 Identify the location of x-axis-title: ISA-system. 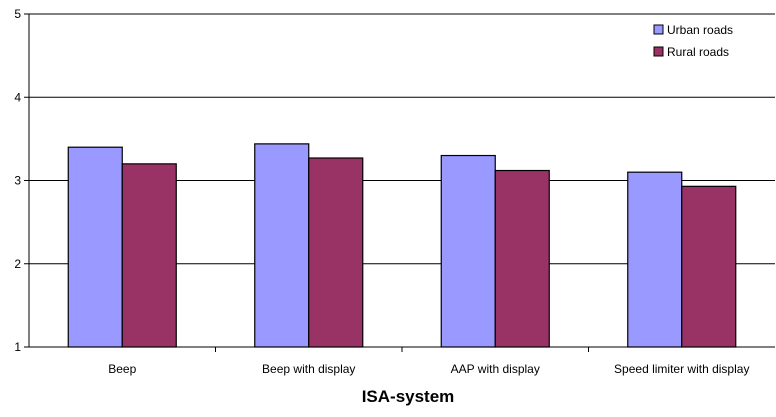
(408, 396).